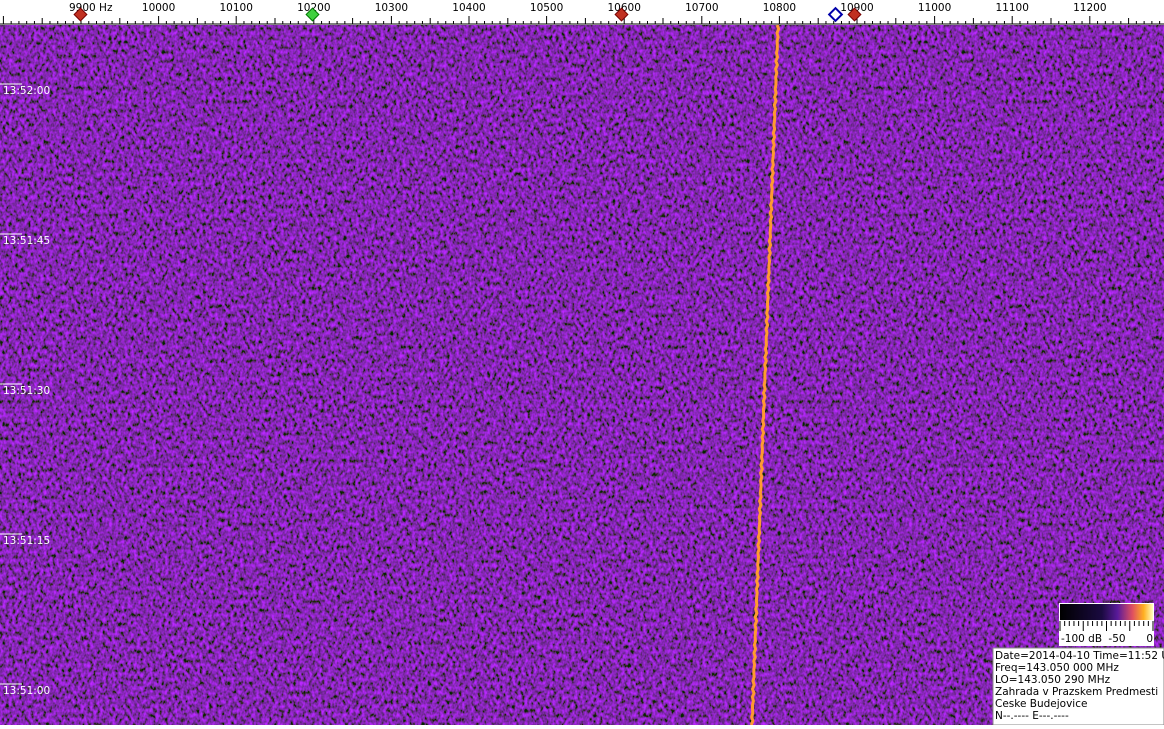 The image size is (1164, 729). I want to click on info-line: LO=143.050 290 MHz, so click(1053, 680).